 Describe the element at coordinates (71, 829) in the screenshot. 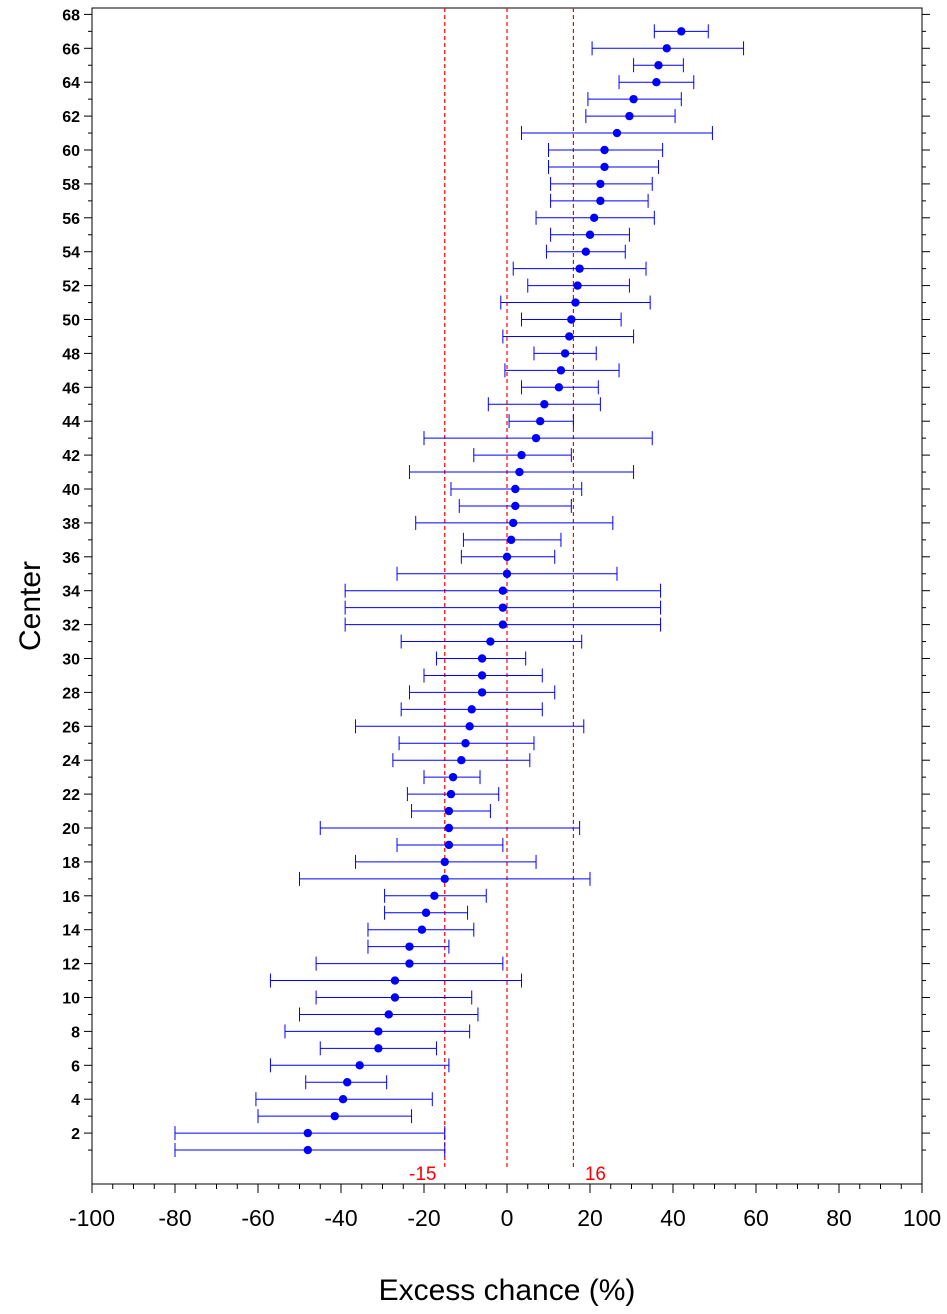

I see `y-tick-label: 20` at that location.